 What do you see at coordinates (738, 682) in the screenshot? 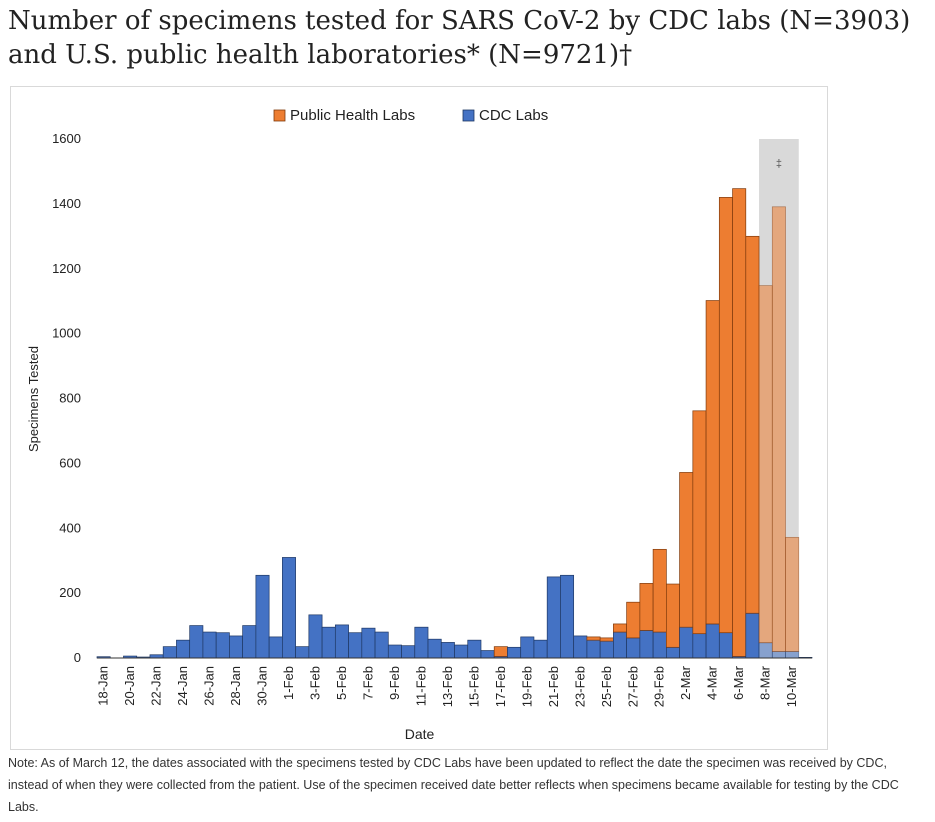
I see `x-tick-label: 6-Mar` at bounding box center [738, 682].